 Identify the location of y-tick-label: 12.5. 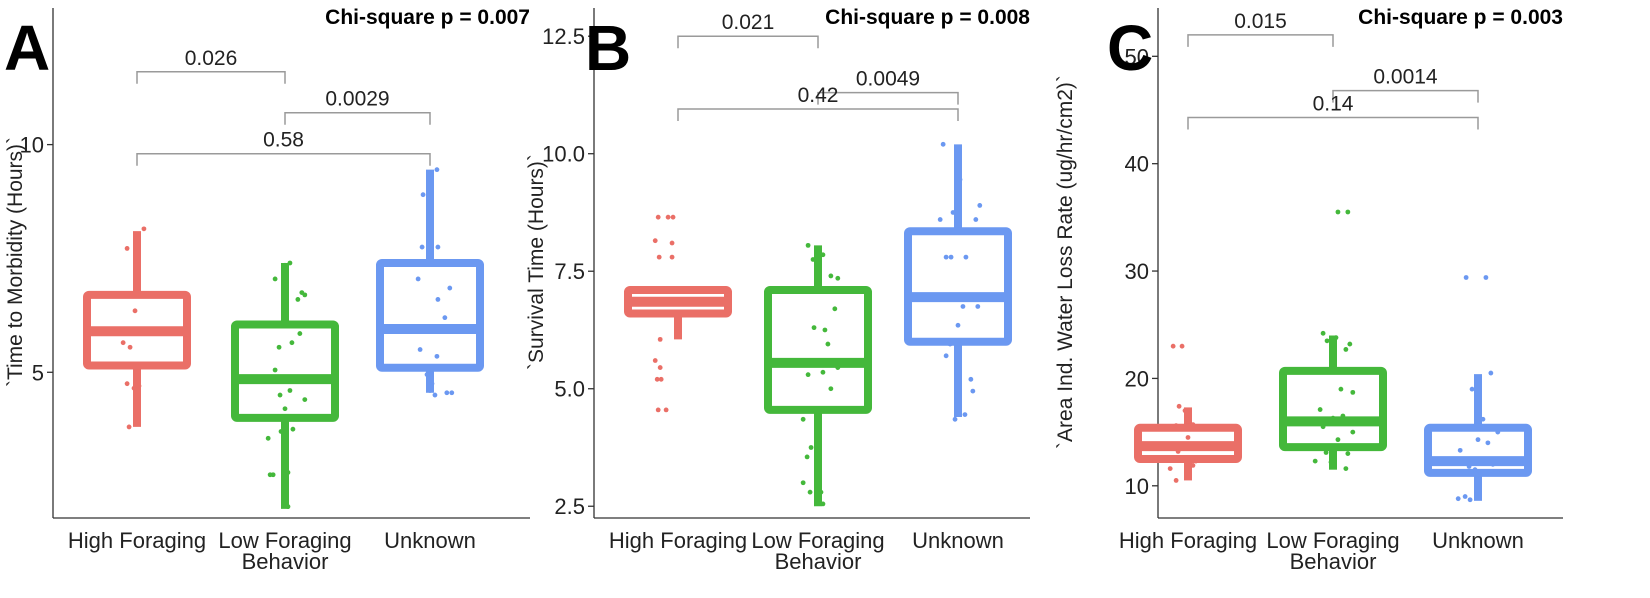
(563, 36).